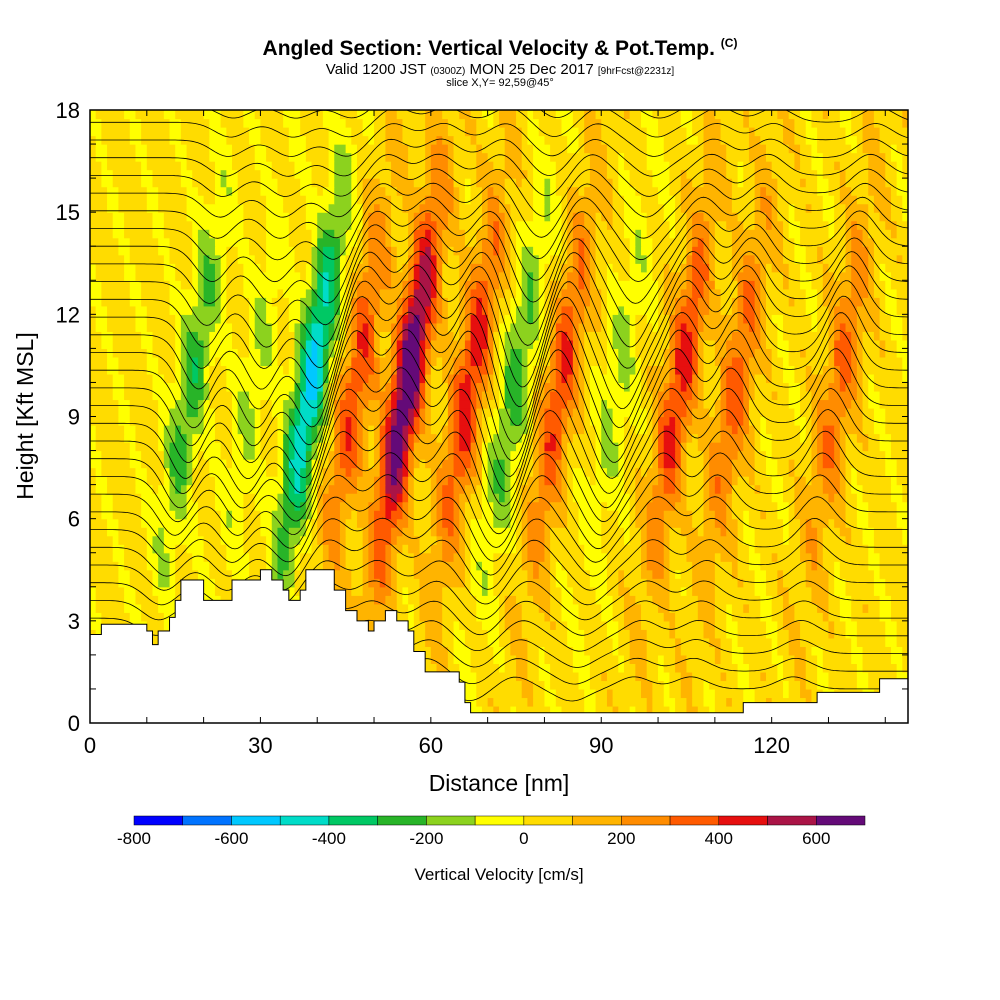 Image resolution: width=1000 pixels, height=1000 pixels. What do you see at coordinates (499, 476) in the screenshot?
I see `isentrope-line` at bounding box center [499, 476].